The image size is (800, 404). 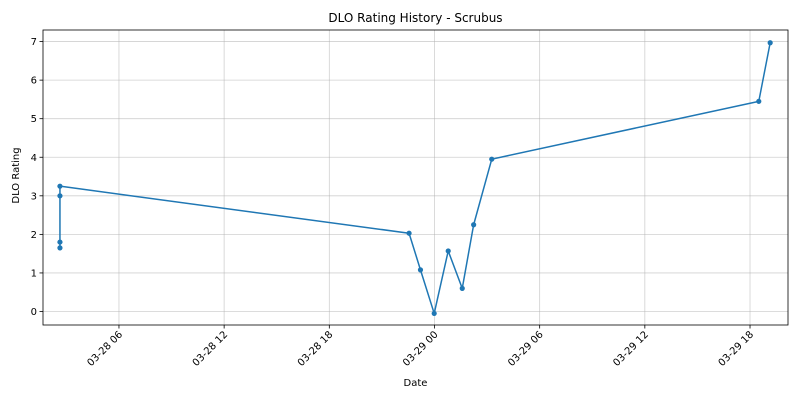 I want to click on y-tick-label: 3, so click(x=34, y=196).